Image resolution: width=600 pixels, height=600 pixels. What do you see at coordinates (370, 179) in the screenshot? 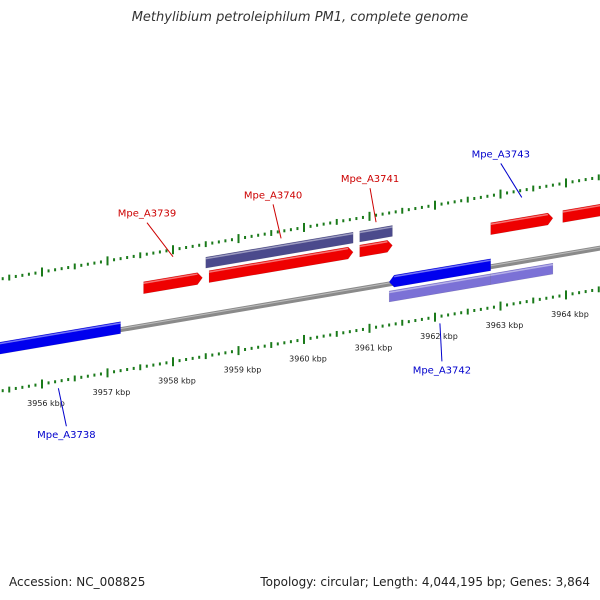
I see `gene-label-mpe-a3741: Mpe_A3741` at bounding box center [370, 179].